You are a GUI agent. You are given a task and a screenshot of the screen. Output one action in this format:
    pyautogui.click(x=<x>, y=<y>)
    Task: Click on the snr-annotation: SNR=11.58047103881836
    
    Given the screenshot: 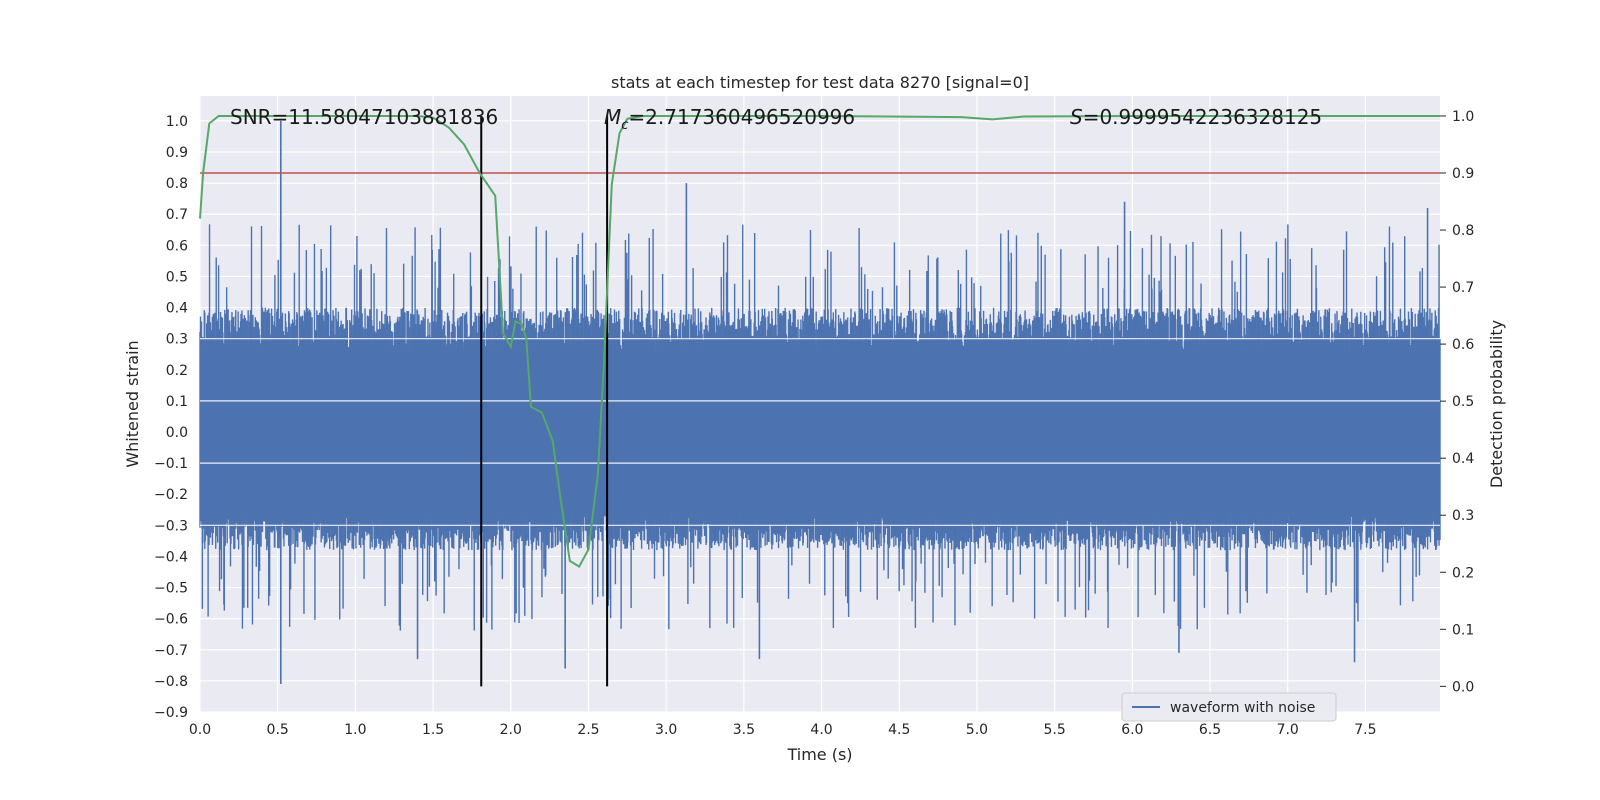 What is the action you would take?
    pyautogui.click(x=364, y=117)
    